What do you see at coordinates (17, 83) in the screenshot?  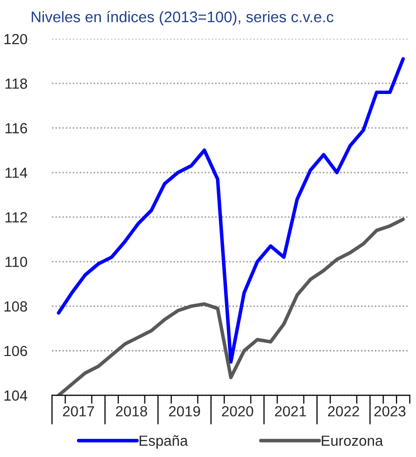 I see `y-tick-label: 118` at bounding box center [17, 83].